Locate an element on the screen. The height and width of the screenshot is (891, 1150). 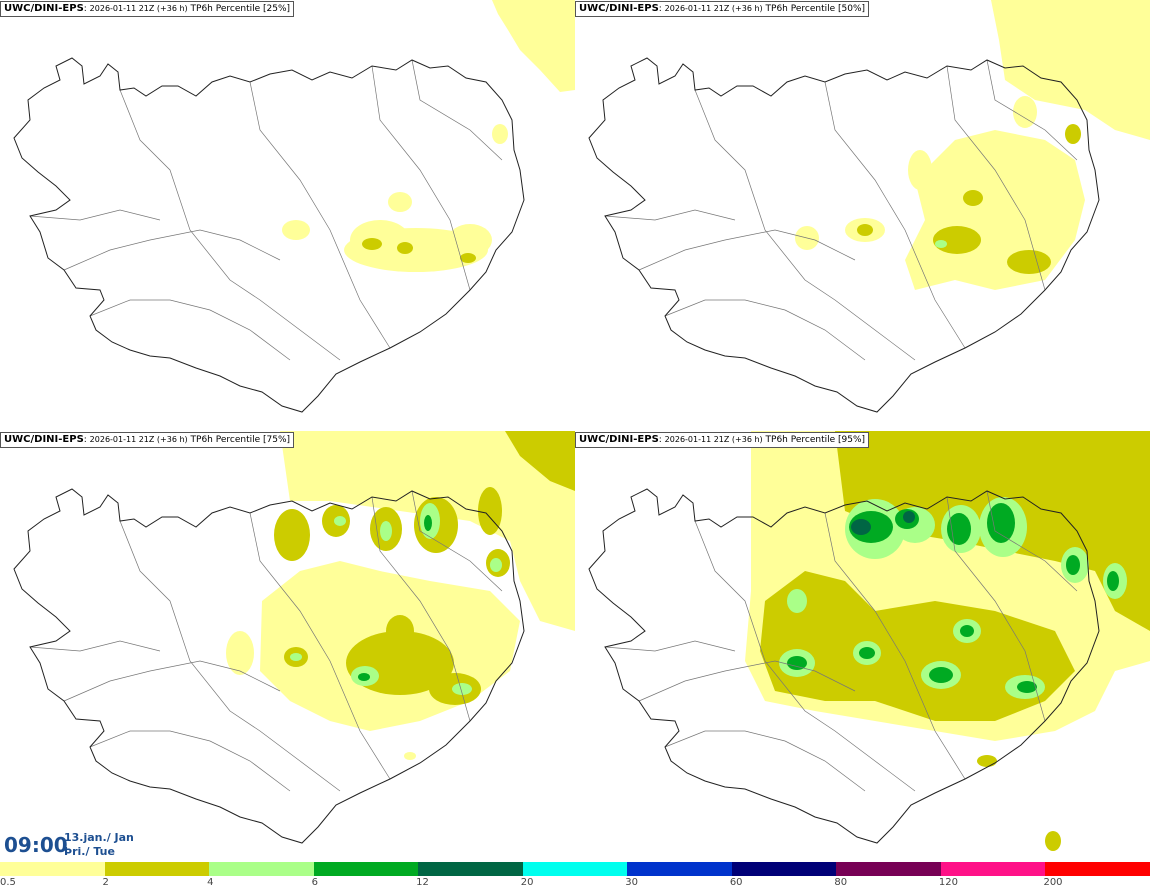
legend-tick-label: 120 is located at coordinates (948, 882).